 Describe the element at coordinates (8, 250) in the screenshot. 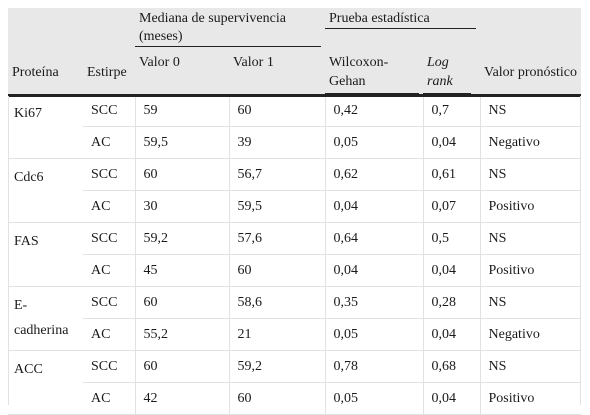

I see `table-left-border` at that location.